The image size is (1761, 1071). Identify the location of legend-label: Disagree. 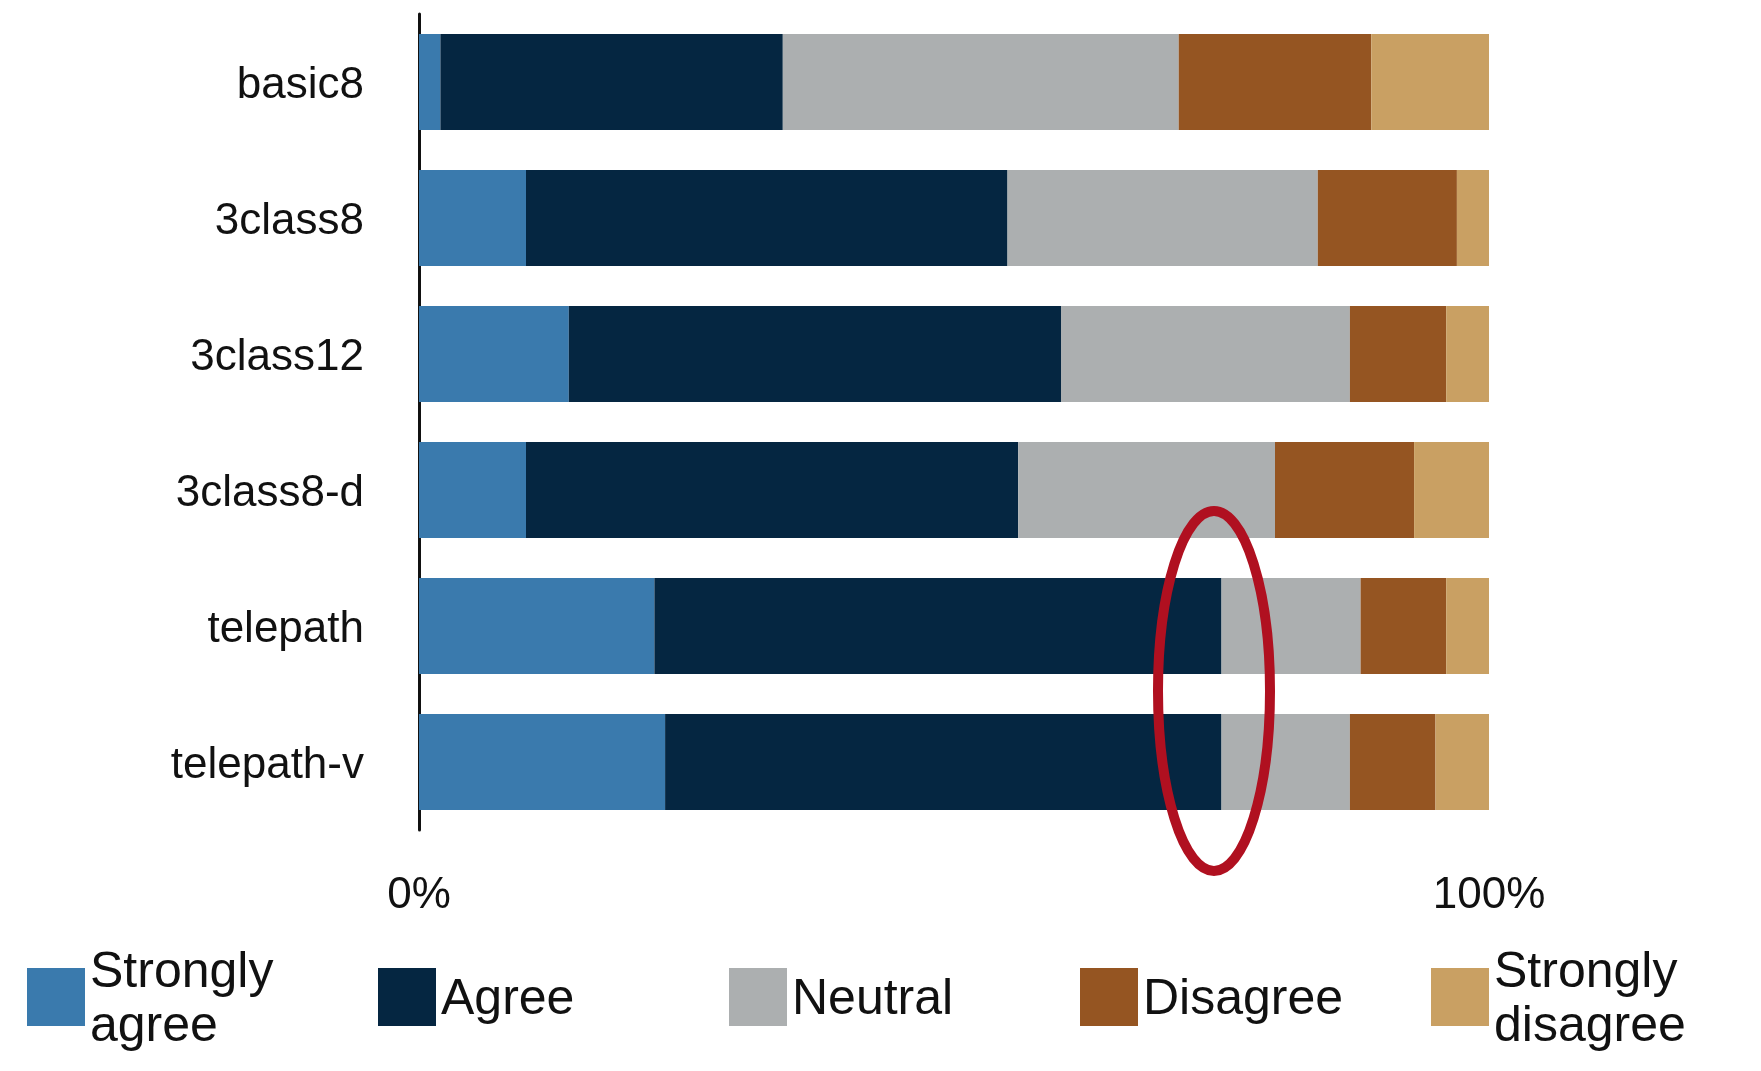
(1243, 997).